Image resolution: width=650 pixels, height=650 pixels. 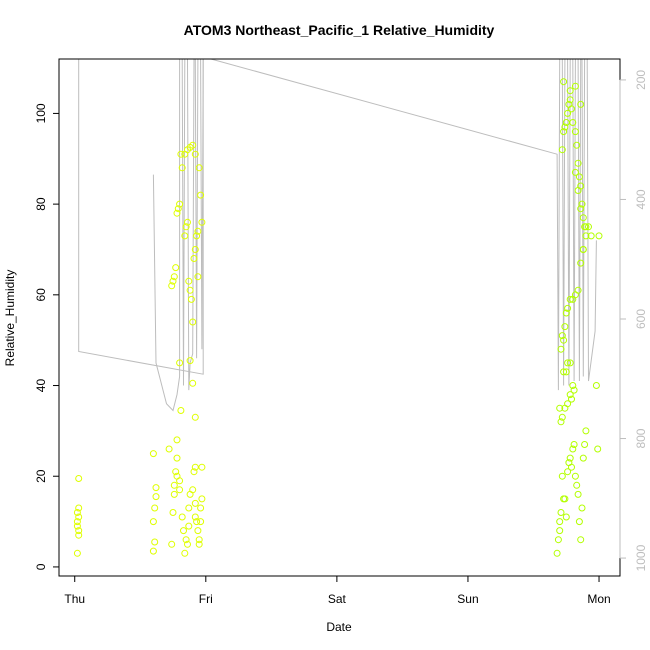 I want to click on y-tick-label: 80, so click(x=41, y=204).